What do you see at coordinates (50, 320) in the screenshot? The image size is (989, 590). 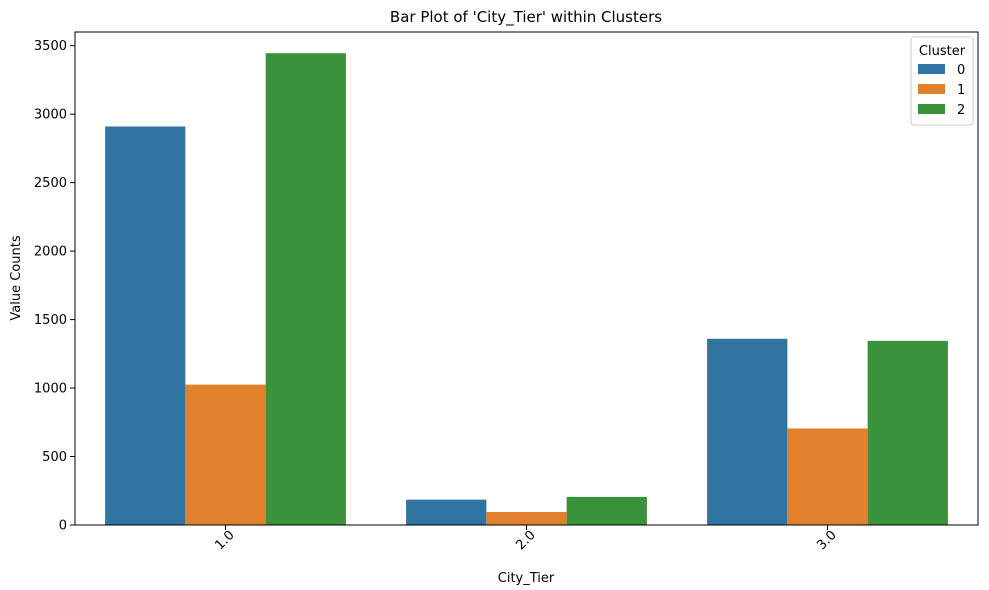 I see `y-tick-label: 1500` at bounding box center [50, 320].